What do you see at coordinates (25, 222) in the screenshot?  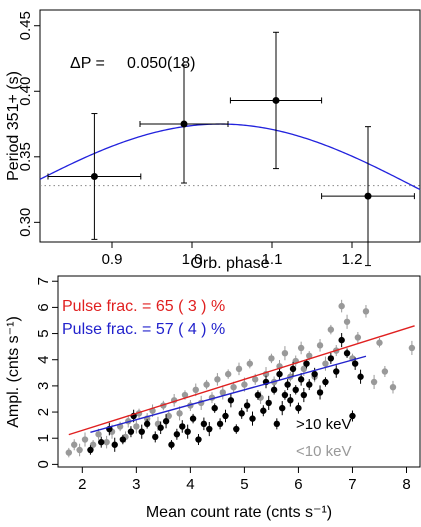 I see `y-tick-label: 0.30` at bounding box center [25, 222].